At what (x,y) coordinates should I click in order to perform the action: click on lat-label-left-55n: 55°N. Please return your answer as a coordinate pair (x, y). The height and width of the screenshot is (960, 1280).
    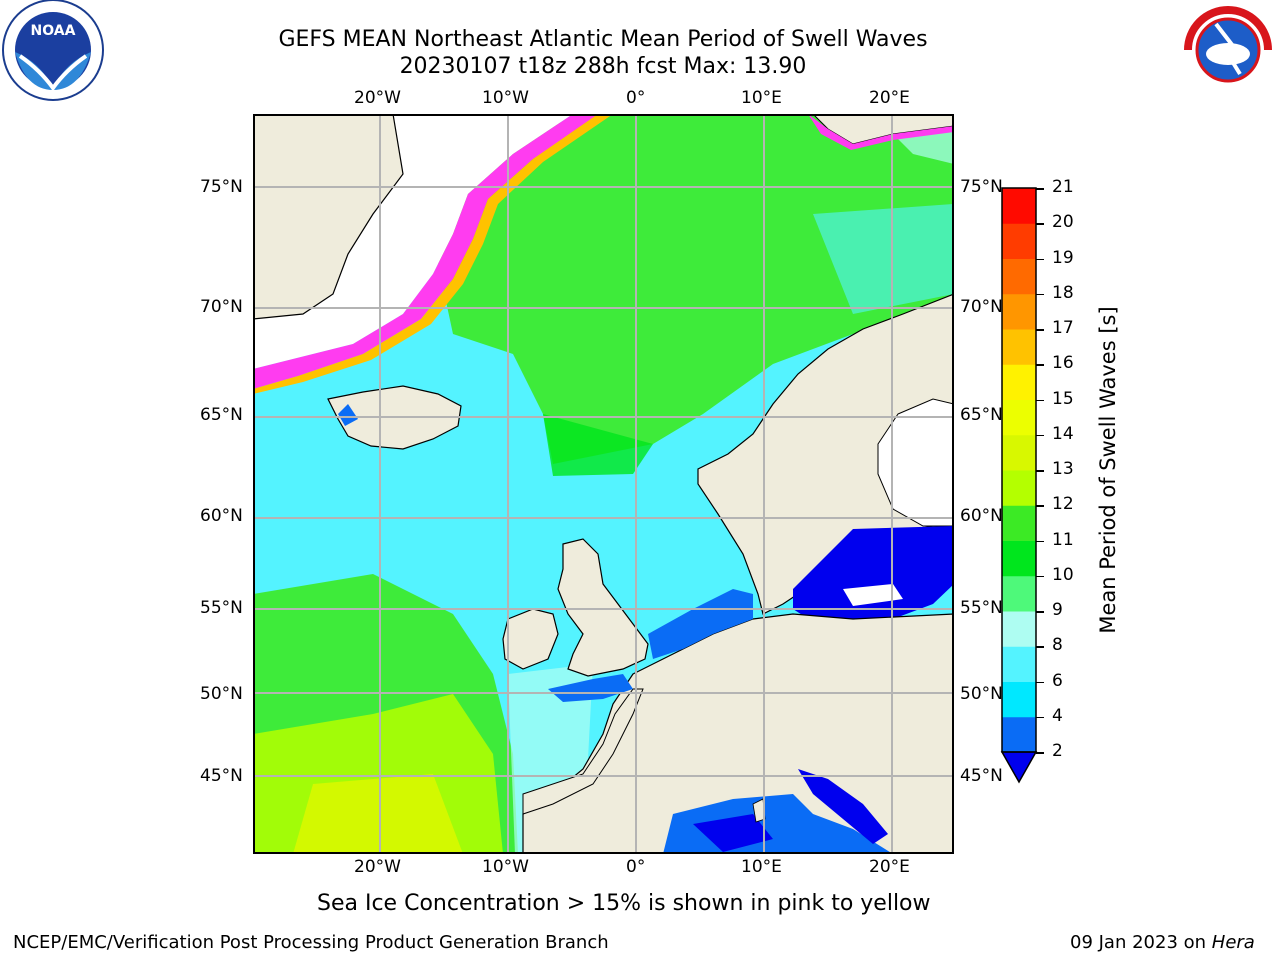
    Looking at the image, I should click on (221, 608).